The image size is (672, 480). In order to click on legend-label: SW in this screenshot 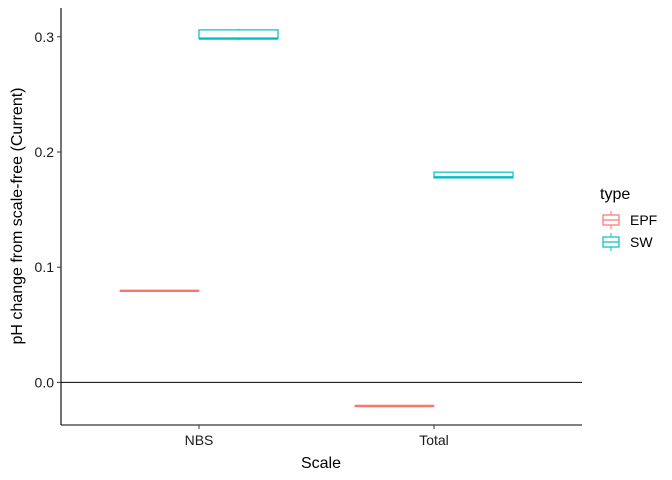, I will do `click(641, 242)`.